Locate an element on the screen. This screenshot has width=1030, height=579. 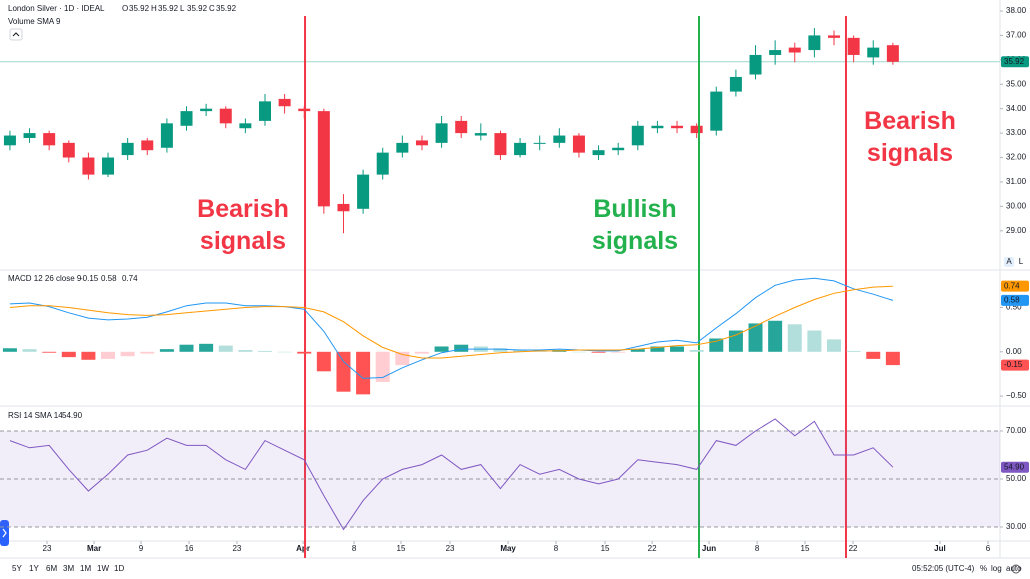
scale-button-label: A is located at coordinates (1009, 261).